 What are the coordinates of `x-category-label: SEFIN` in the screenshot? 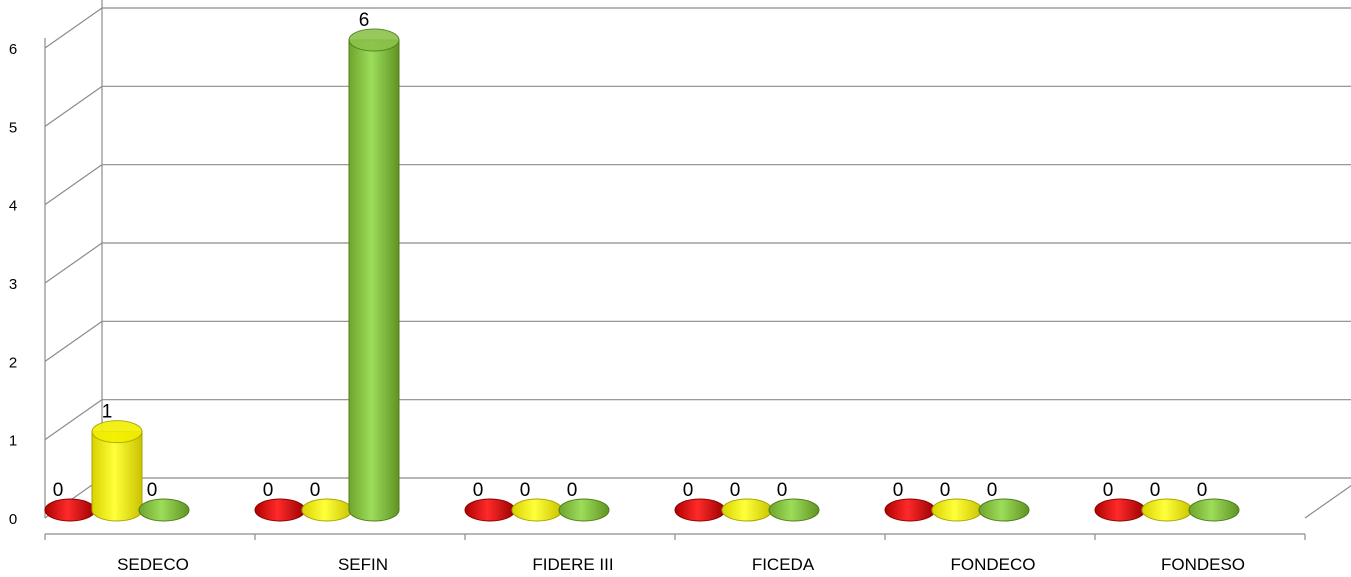 It's located at (363, 564).